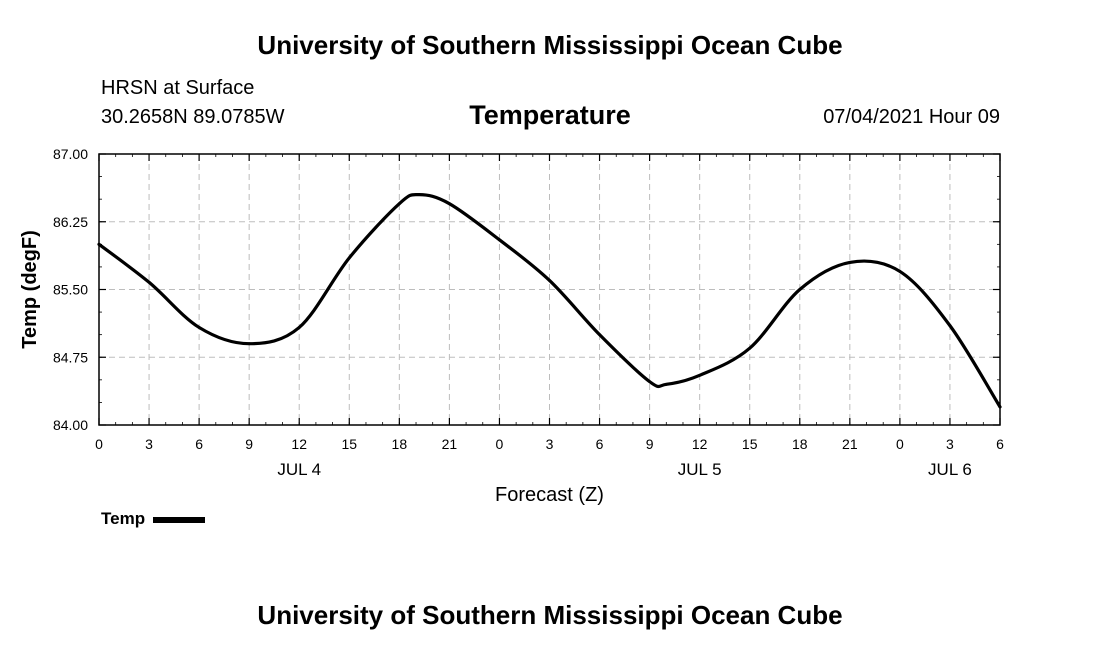  I want to click on forecast-datetime: 07/04/2021 Hour 09, so click(911, 117).